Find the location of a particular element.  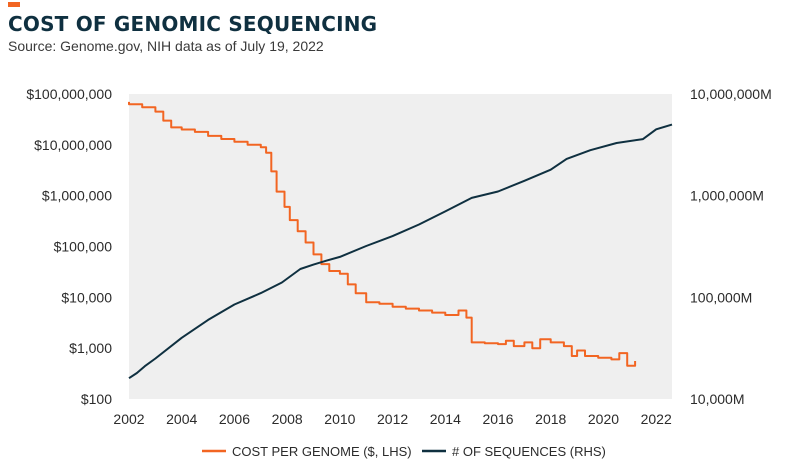

x-tick-label: 2016 is located at coordinates (497, 419).